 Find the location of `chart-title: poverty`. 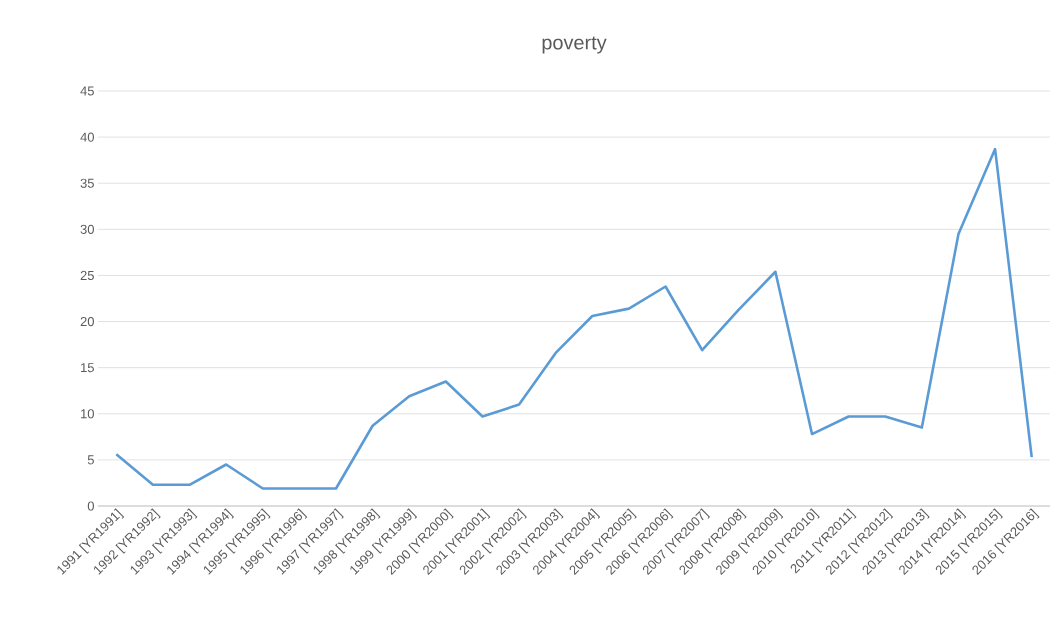

chart-title: poverty is located at coordinates (574, 45).